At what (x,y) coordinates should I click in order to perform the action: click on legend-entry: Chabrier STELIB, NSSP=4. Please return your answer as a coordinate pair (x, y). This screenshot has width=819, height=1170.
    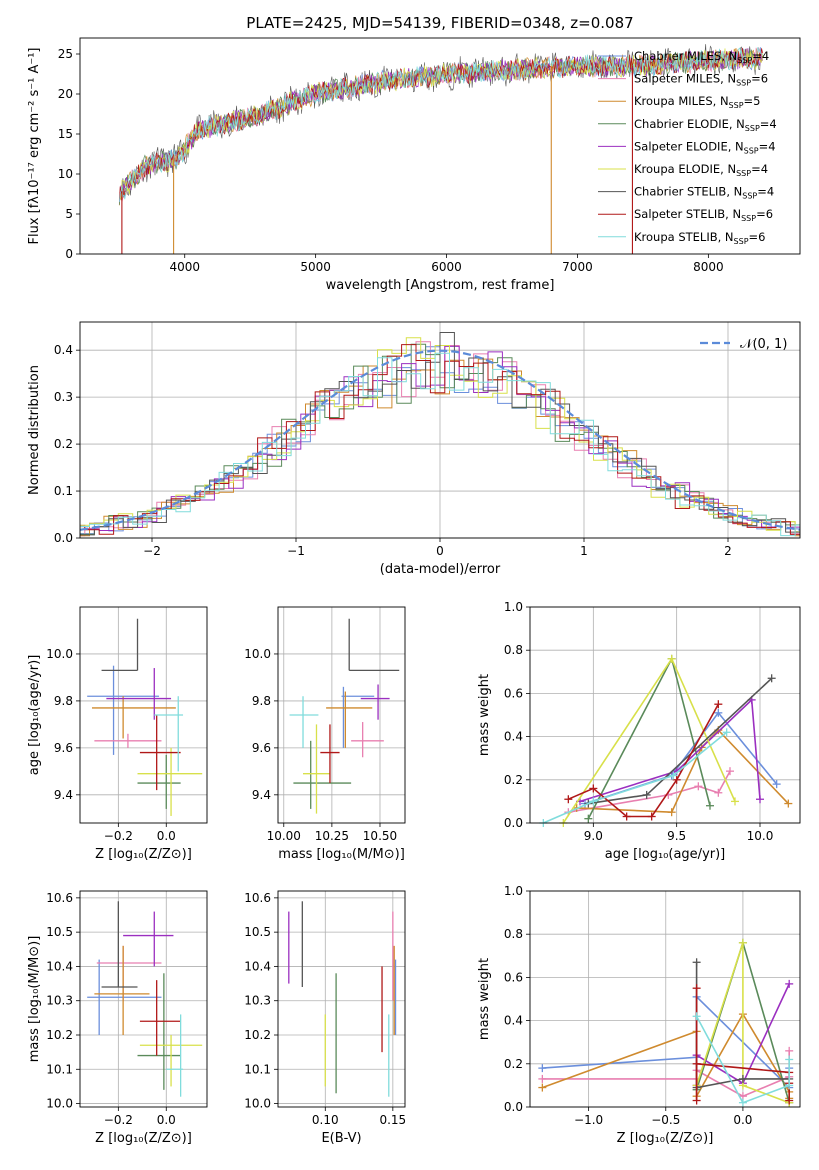
    Looking at the image, I should click on (704, 193).